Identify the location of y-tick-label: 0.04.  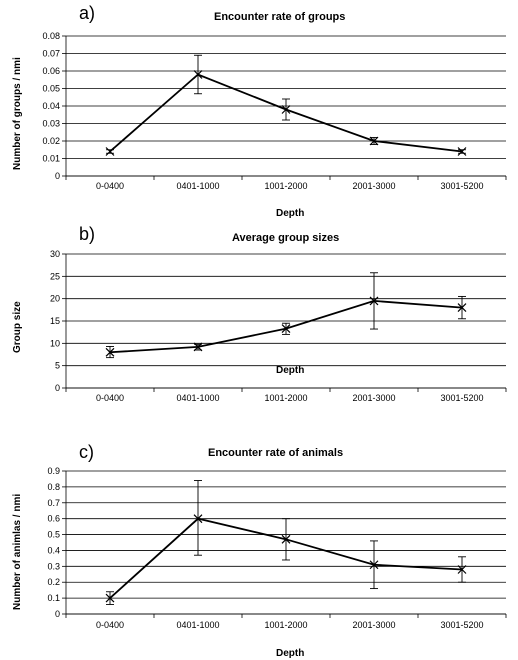
(51, 106).